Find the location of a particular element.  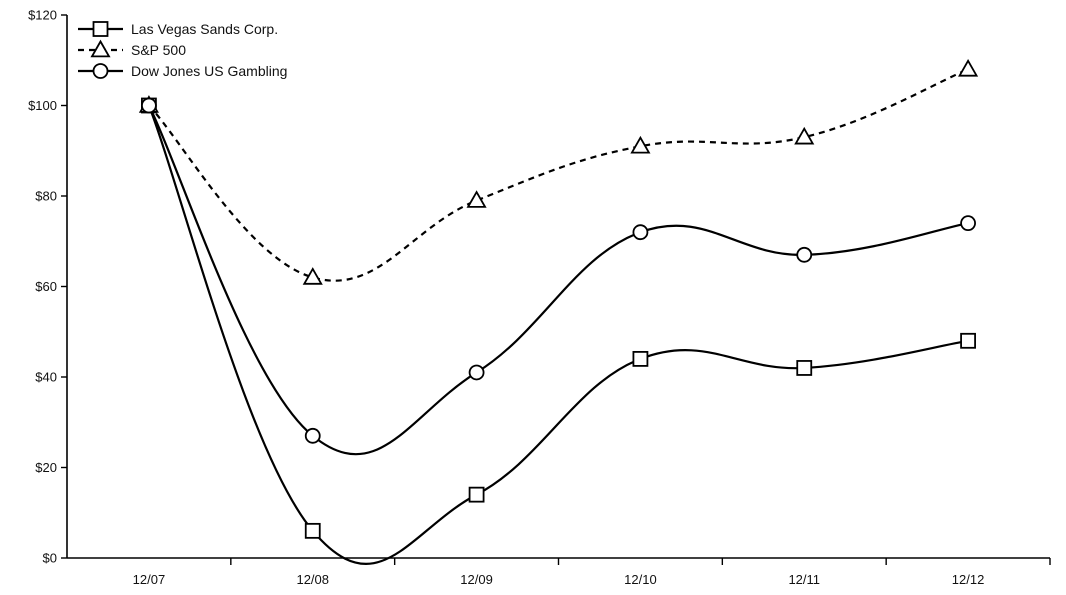

y-tick-label: $40 is located at coordinates (46, 377).